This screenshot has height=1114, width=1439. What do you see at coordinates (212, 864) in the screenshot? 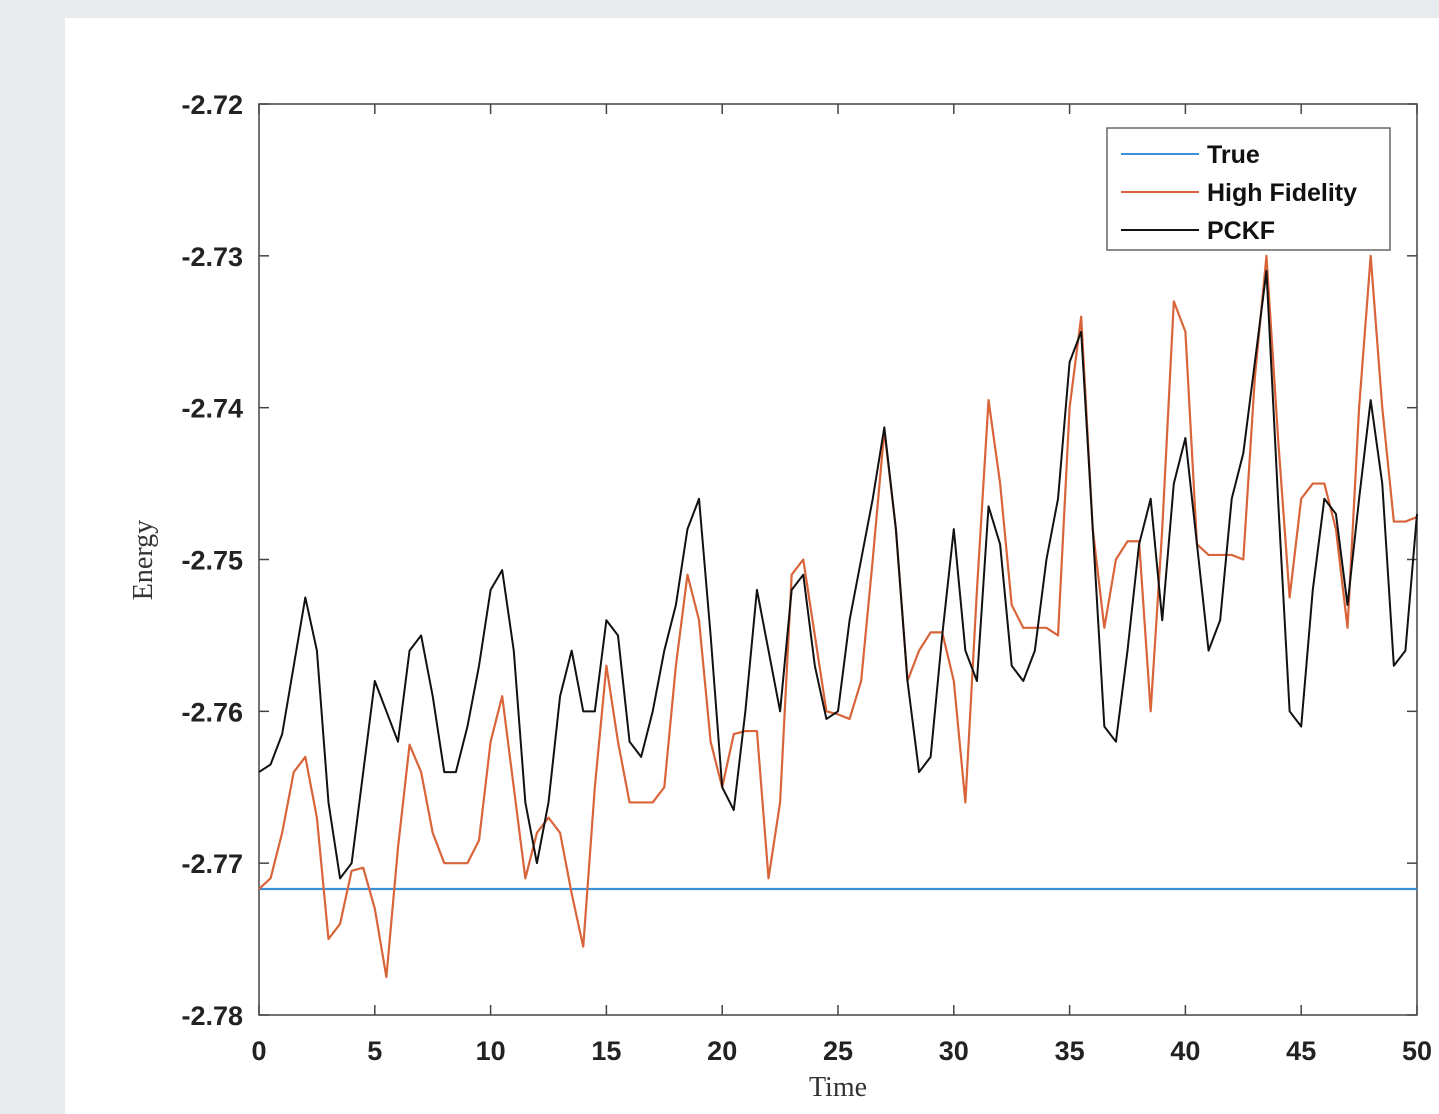
I see `y-tick-label: -2.77` at bounding box center [212, 864].